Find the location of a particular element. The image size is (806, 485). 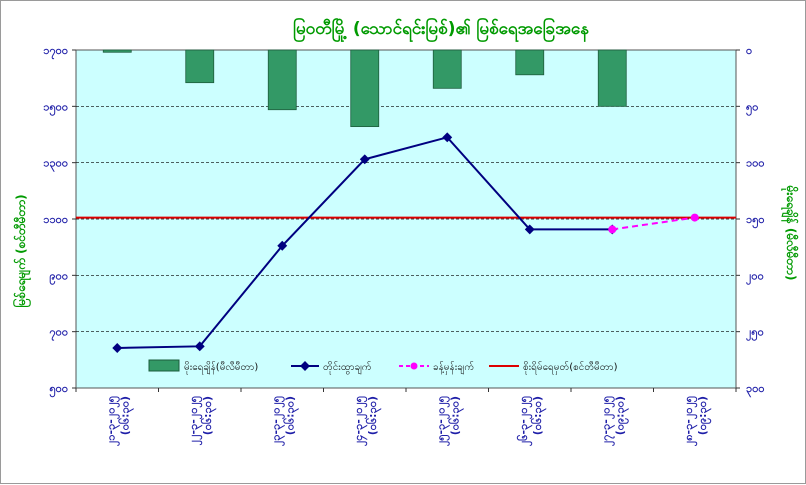

left-tick-label: ၅၀၀ is located at coordinates (58, 390).